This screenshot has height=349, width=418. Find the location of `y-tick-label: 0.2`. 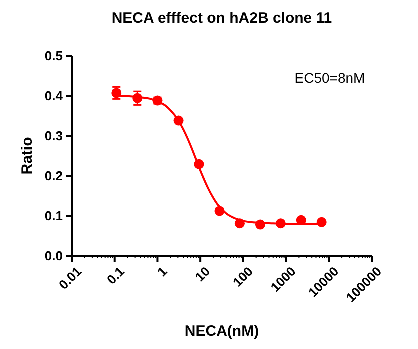

y-tick-label: 0.2 is located at coordinates (53, 176).